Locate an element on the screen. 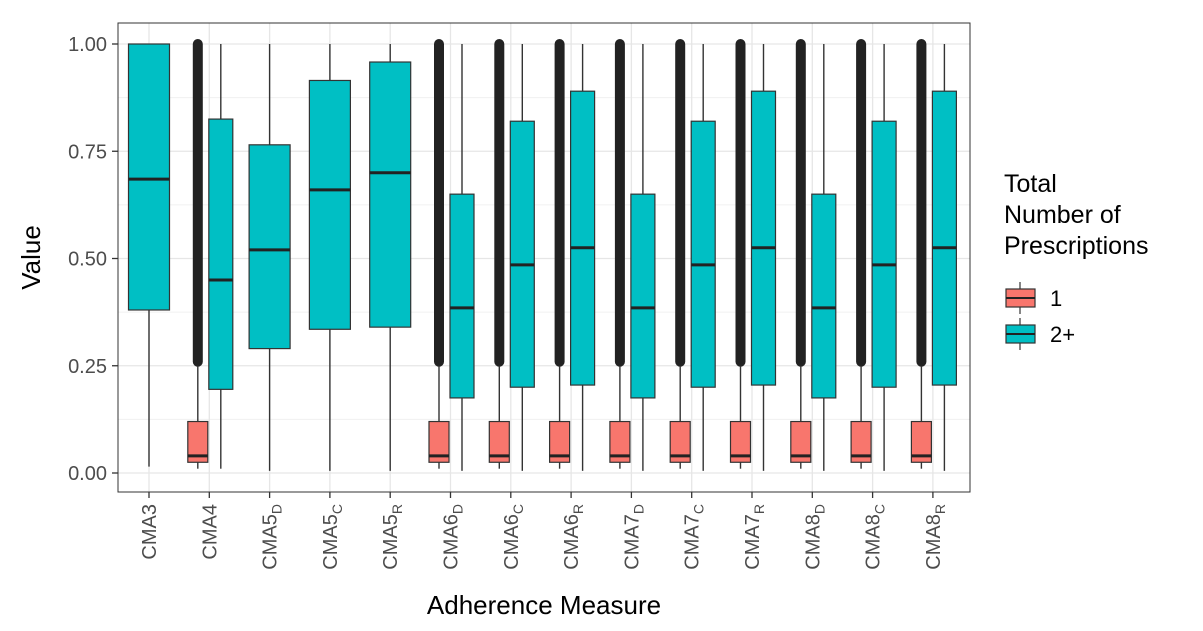 Image resolution: width=1203 pixels, height=631 pixels. x-tick-label: CMA8C is located at coordinates (875, 537).